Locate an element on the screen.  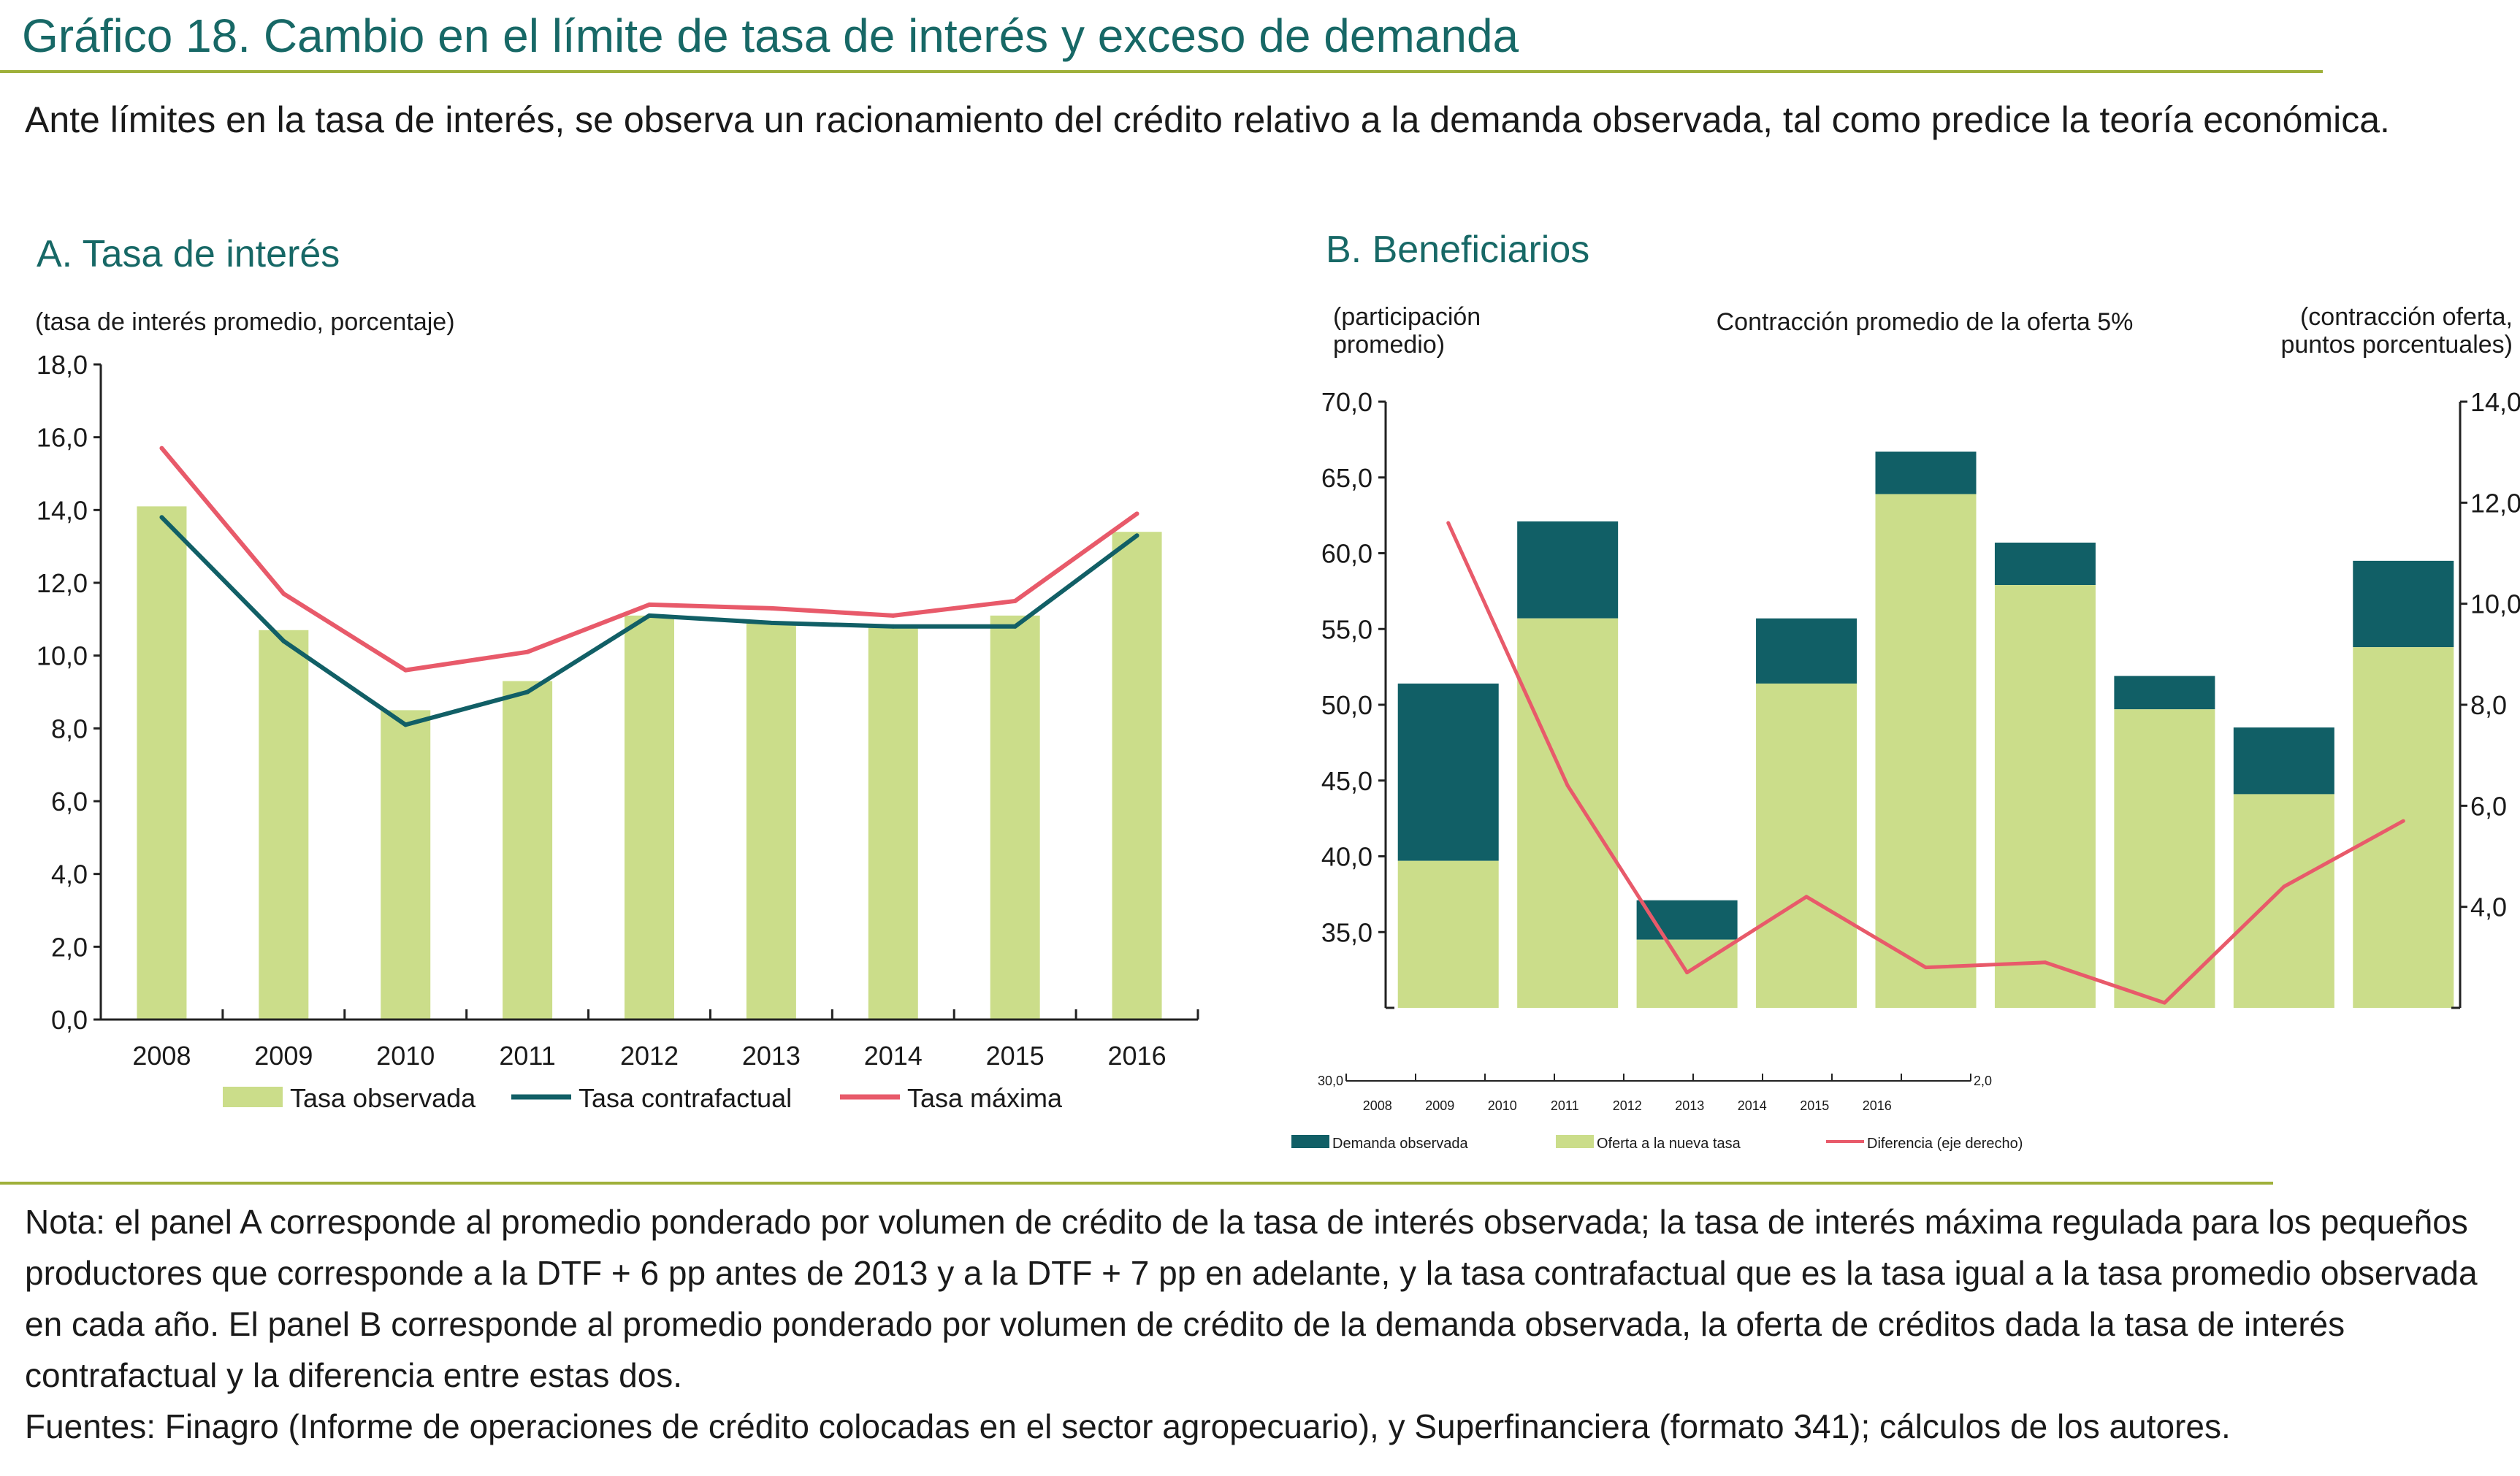
legend-label: Tasa observada is located at coordinates (383, 1098).